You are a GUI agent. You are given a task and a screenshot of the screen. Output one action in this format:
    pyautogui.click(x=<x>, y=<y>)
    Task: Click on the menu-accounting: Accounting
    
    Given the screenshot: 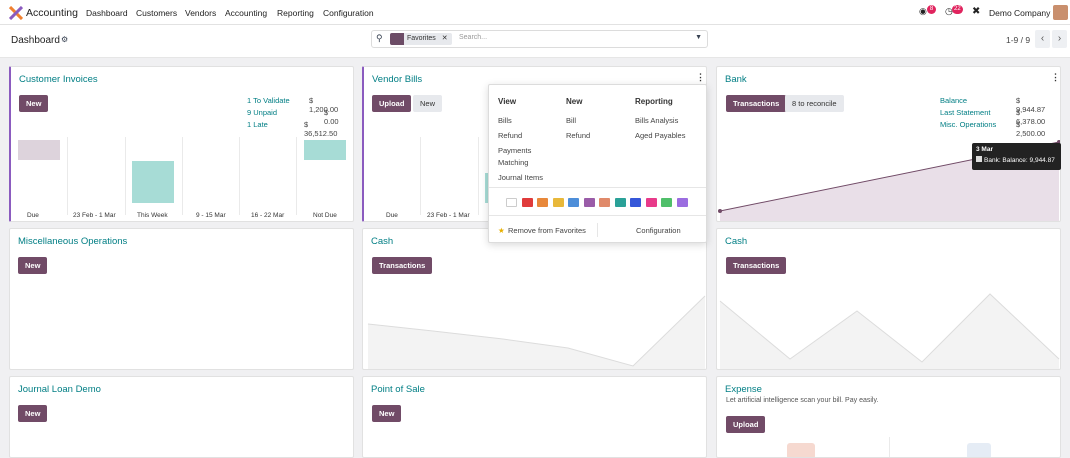 What is the action you would take?
    pyautogui.click(x=246, y=13)
    